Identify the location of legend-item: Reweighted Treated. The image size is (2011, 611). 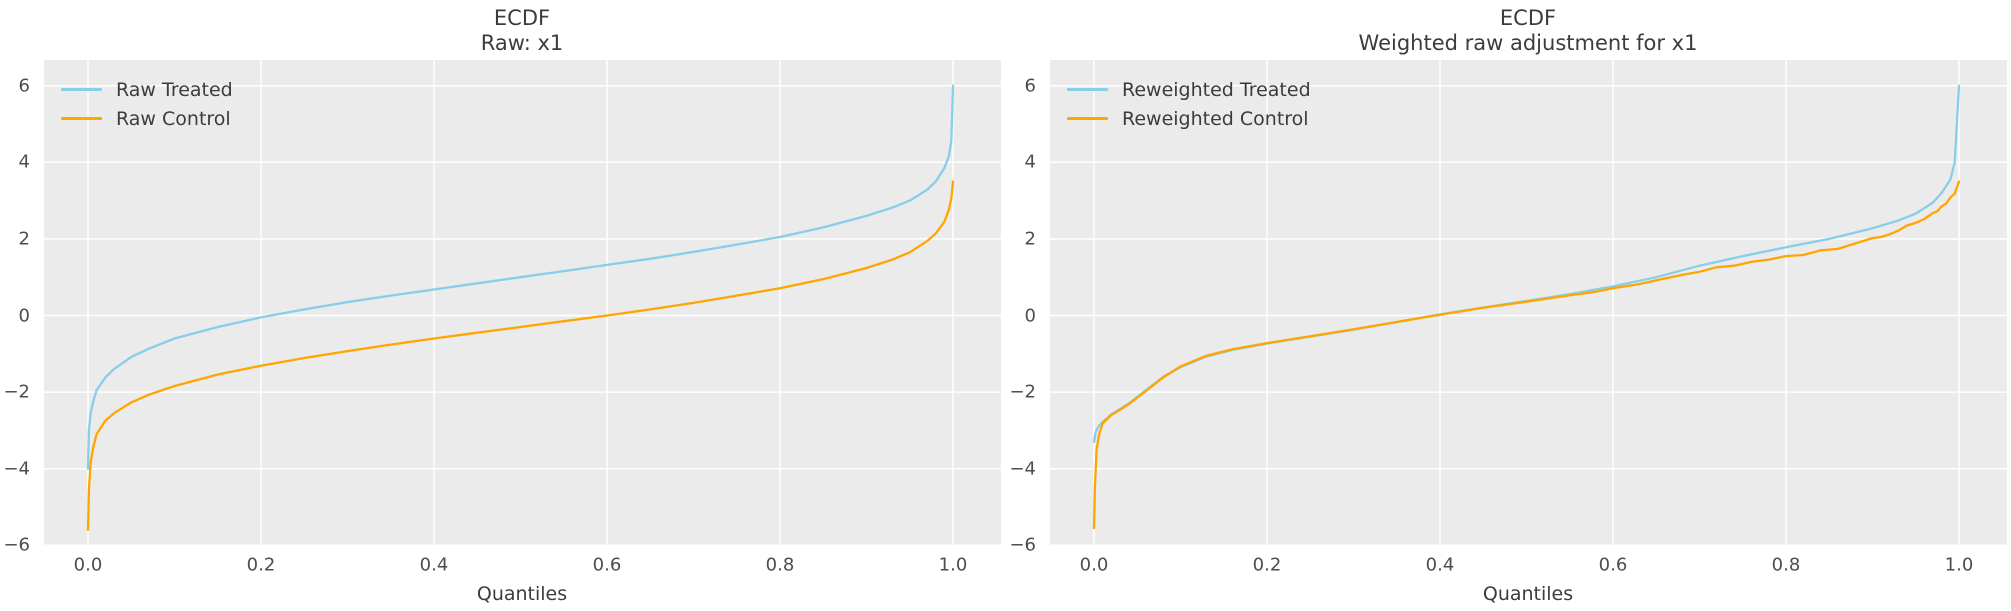
(1189, 89).